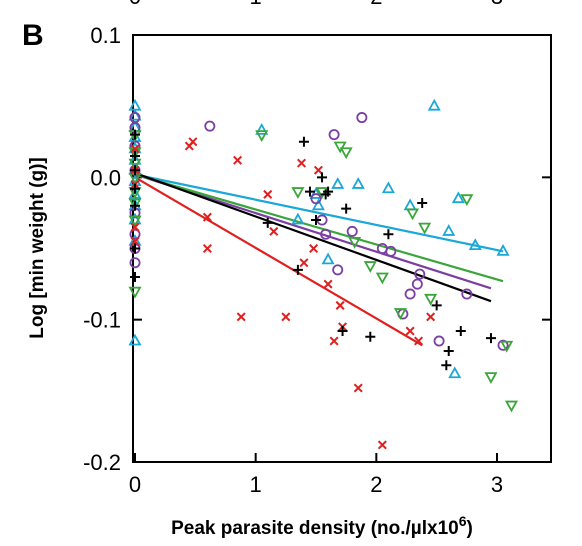 This screenshot has height=546, width=582. I want to click on y-tick-label: -0.2, so click(102, 462).